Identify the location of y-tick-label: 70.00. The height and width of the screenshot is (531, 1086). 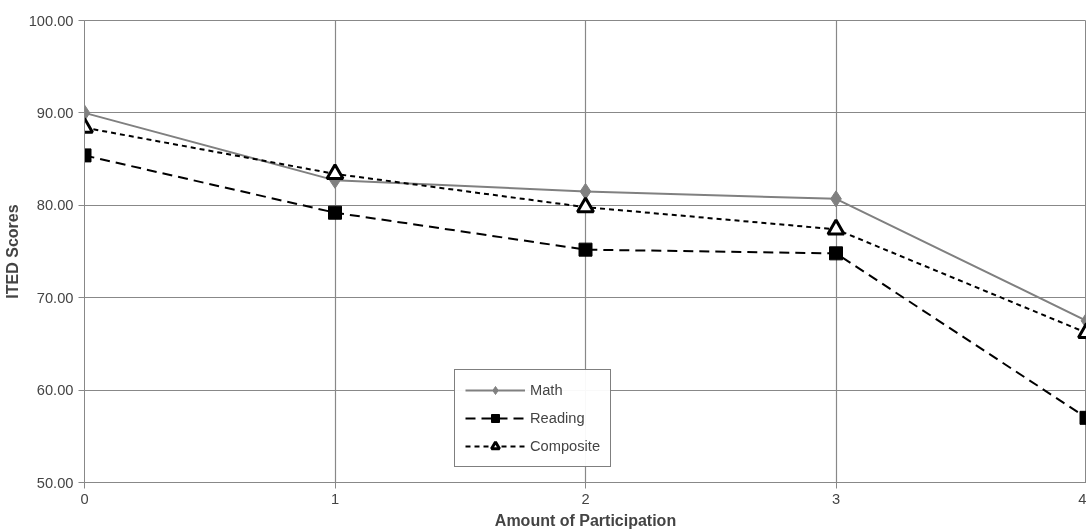
(55, 297).